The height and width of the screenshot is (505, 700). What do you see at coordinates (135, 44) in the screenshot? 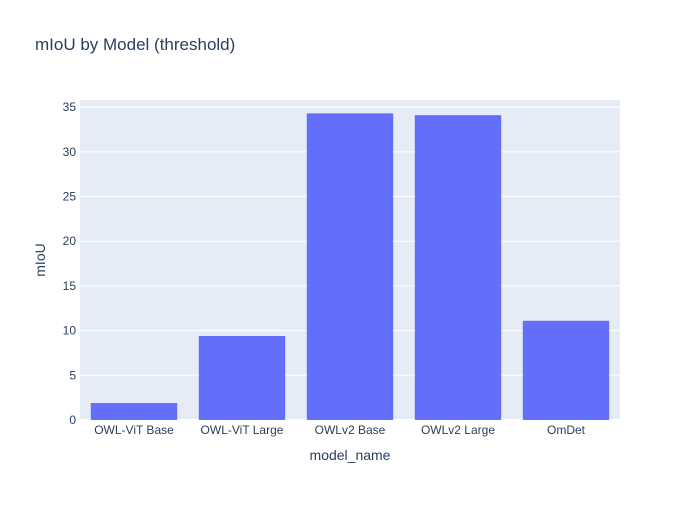
I see `chart-title: mIoU by Model (threshold)` at bounding box center [135, 44].